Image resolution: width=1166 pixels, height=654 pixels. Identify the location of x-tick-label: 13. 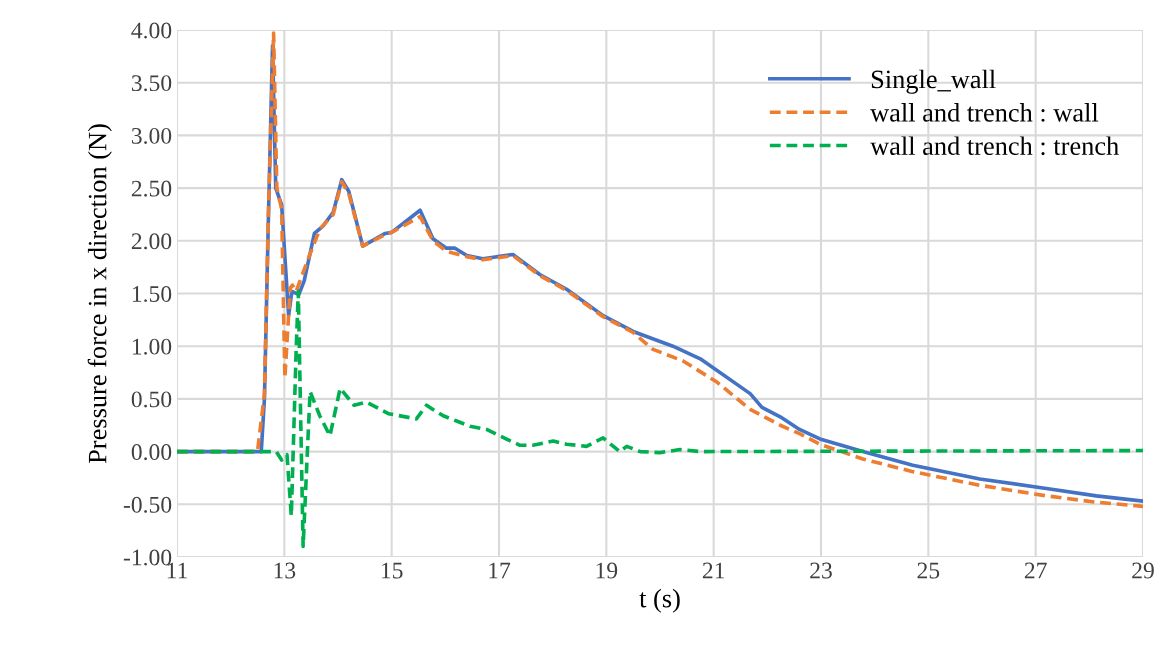
(285, 570).